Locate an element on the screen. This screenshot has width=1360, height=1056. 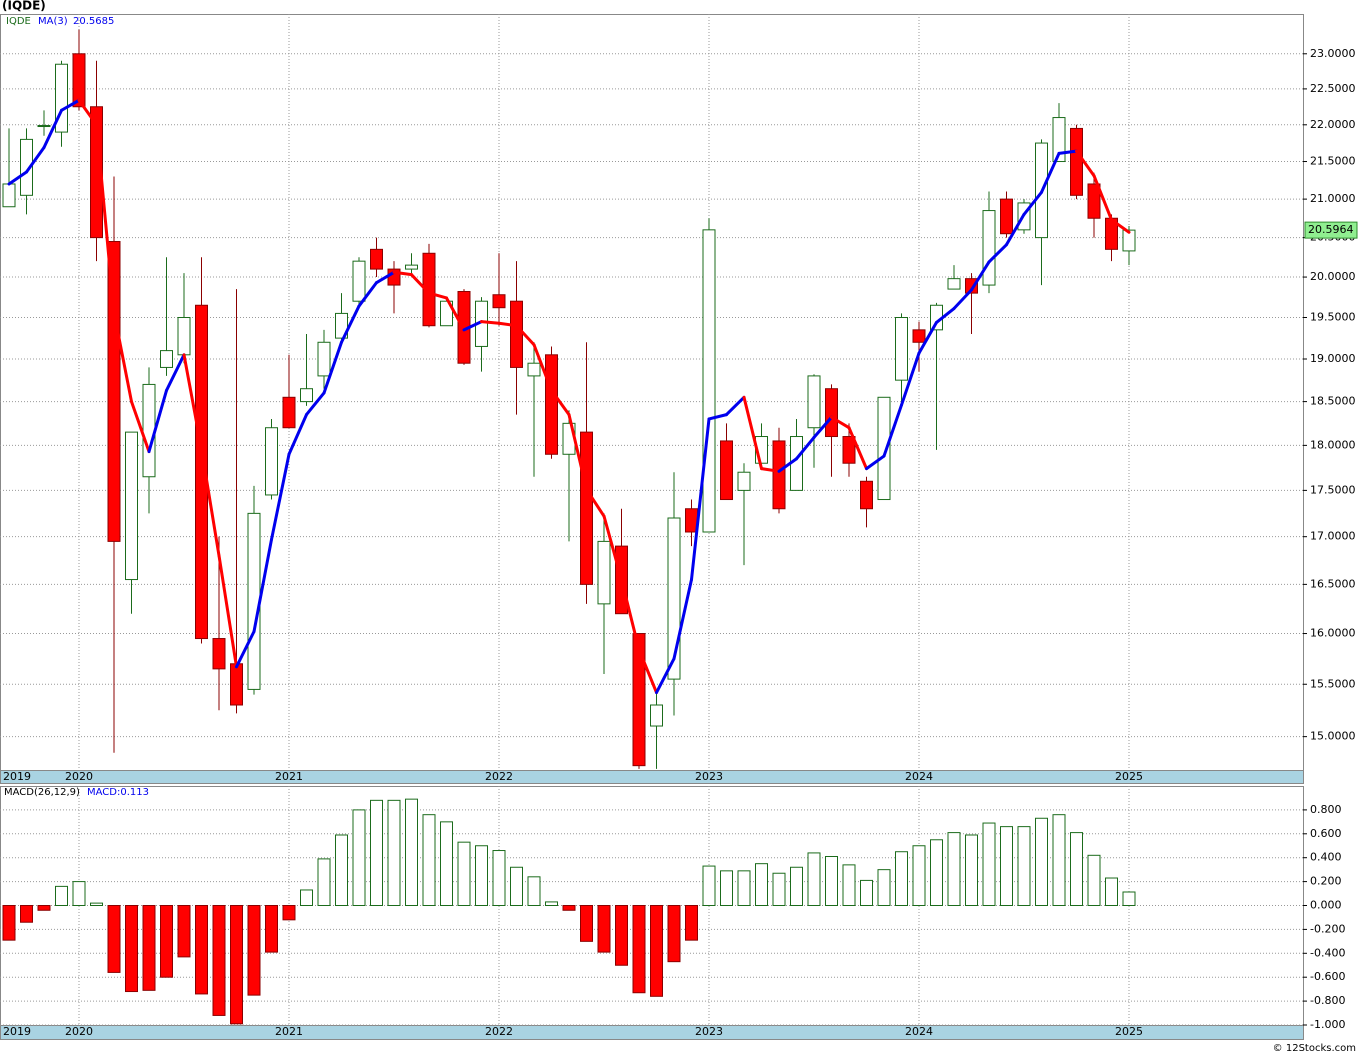
x-tick-label: 2024 is located at coordinates (919, 776).